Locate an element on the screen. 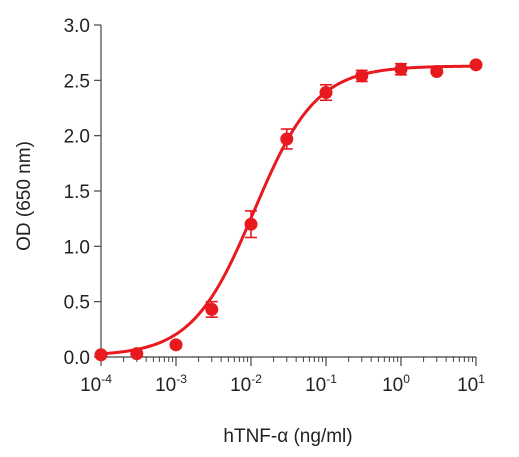 Image resolution: width=519 pixels, height=457 pixels. x-tick-label: 10⁻¹ is located at coordinates (321, 384).